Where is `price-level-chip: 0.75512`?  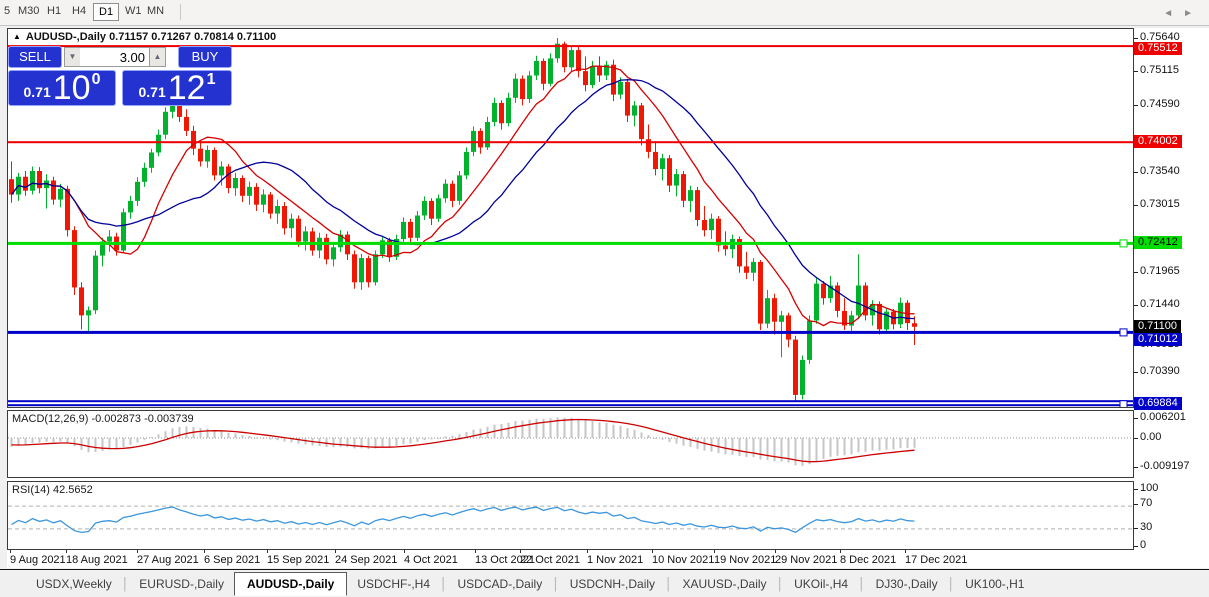
price-level-chip: 0.75512 is located at coordinates (1158, 48).